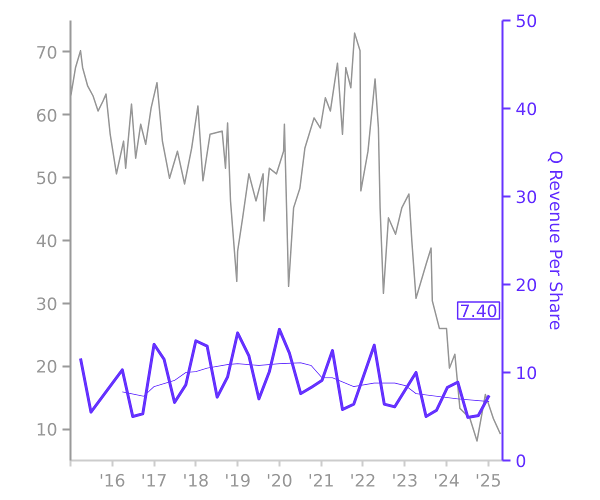  Describe the element at coordinates (488, 482) in the screenshot. I see `x-tick-label: '25` at that location.